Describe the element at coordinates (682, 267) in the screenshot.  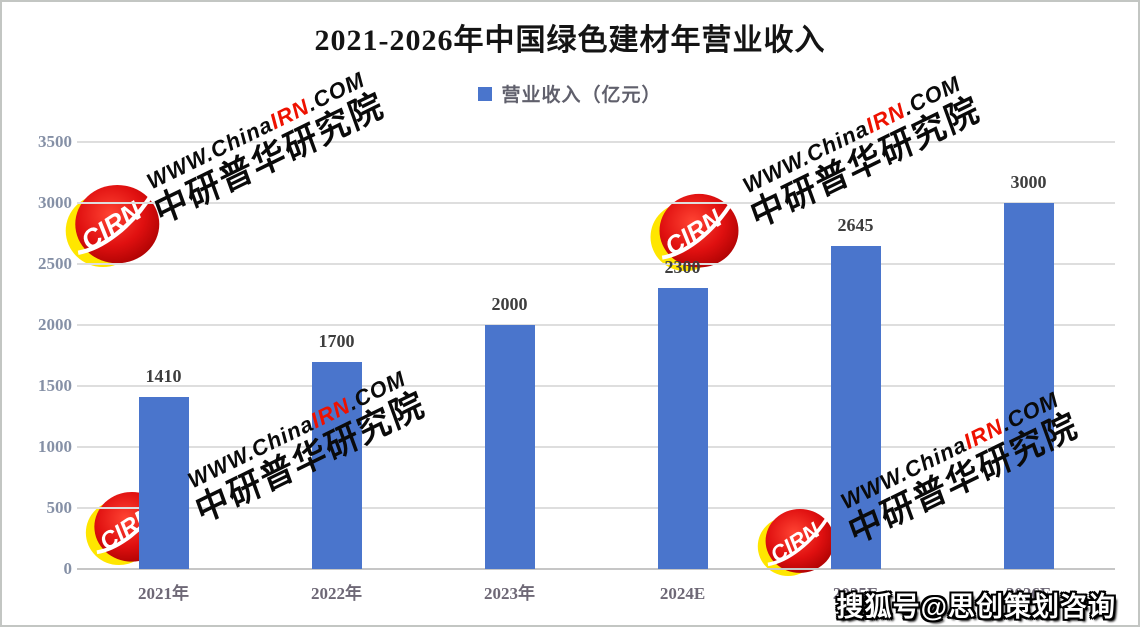
I see `value-label: 2300` at that location.